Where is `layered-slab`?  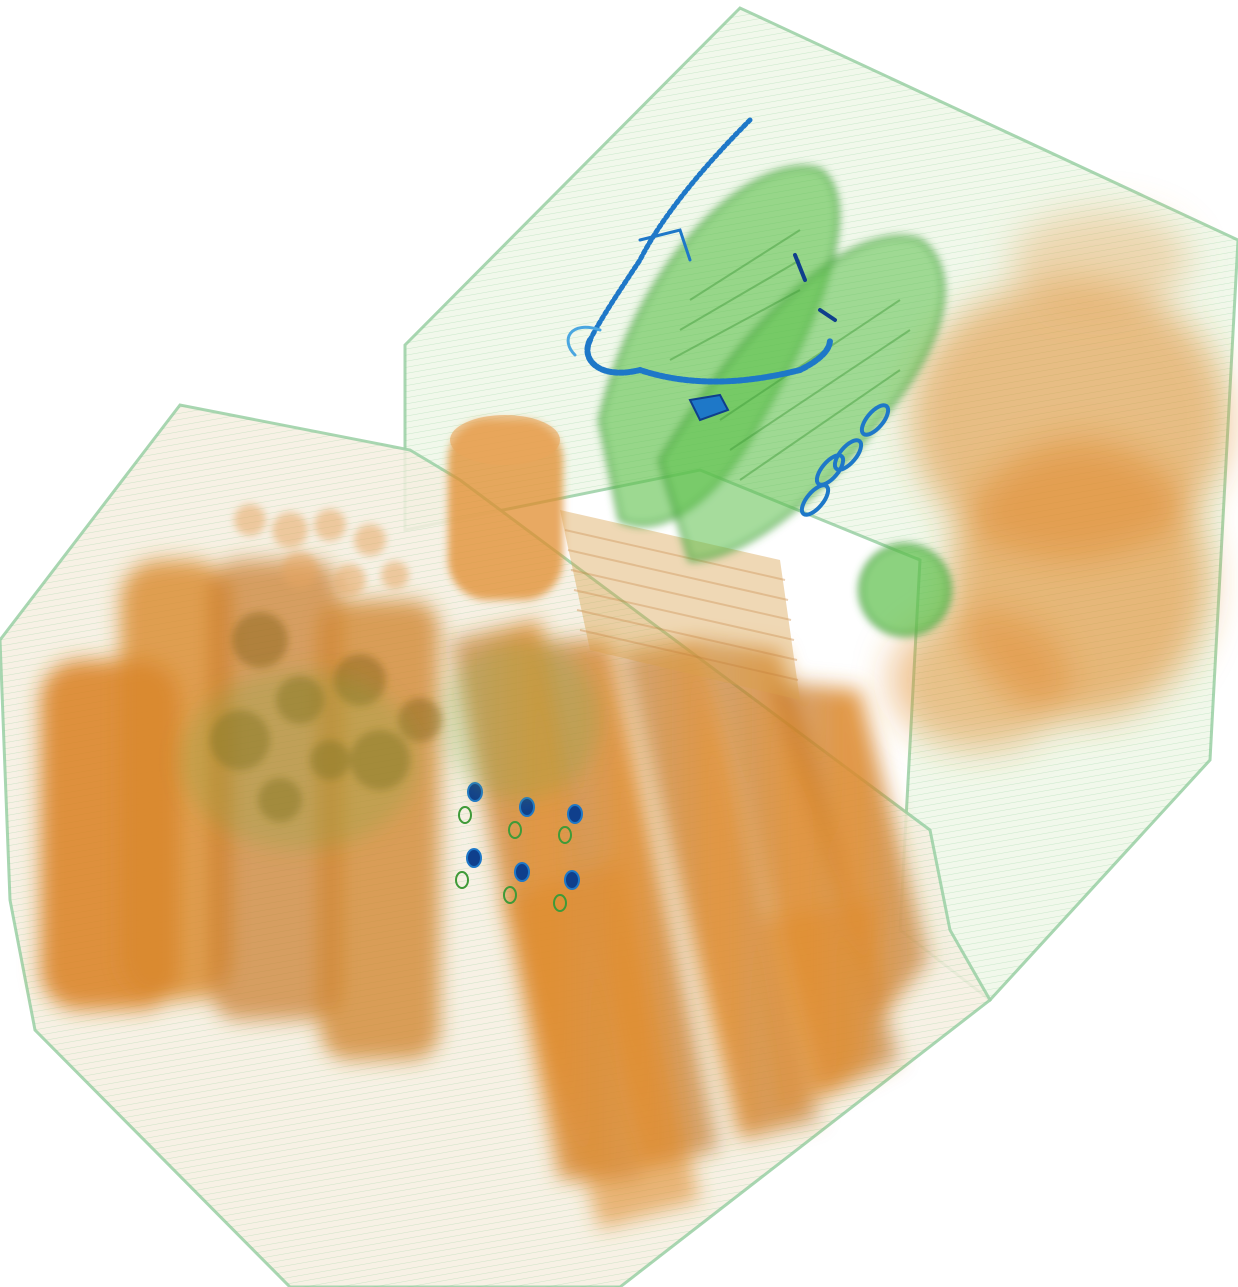 layered-slab is located at coordinates (680, 605).